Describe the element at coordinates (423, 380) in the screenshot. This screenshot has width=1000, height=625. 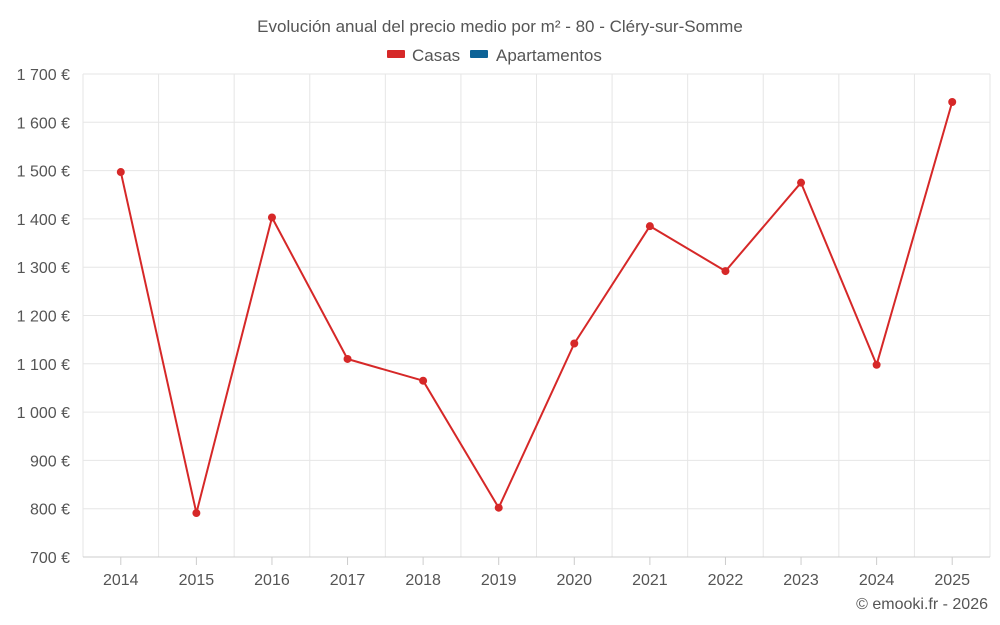
I see `data-point-casas-2018` at that location.